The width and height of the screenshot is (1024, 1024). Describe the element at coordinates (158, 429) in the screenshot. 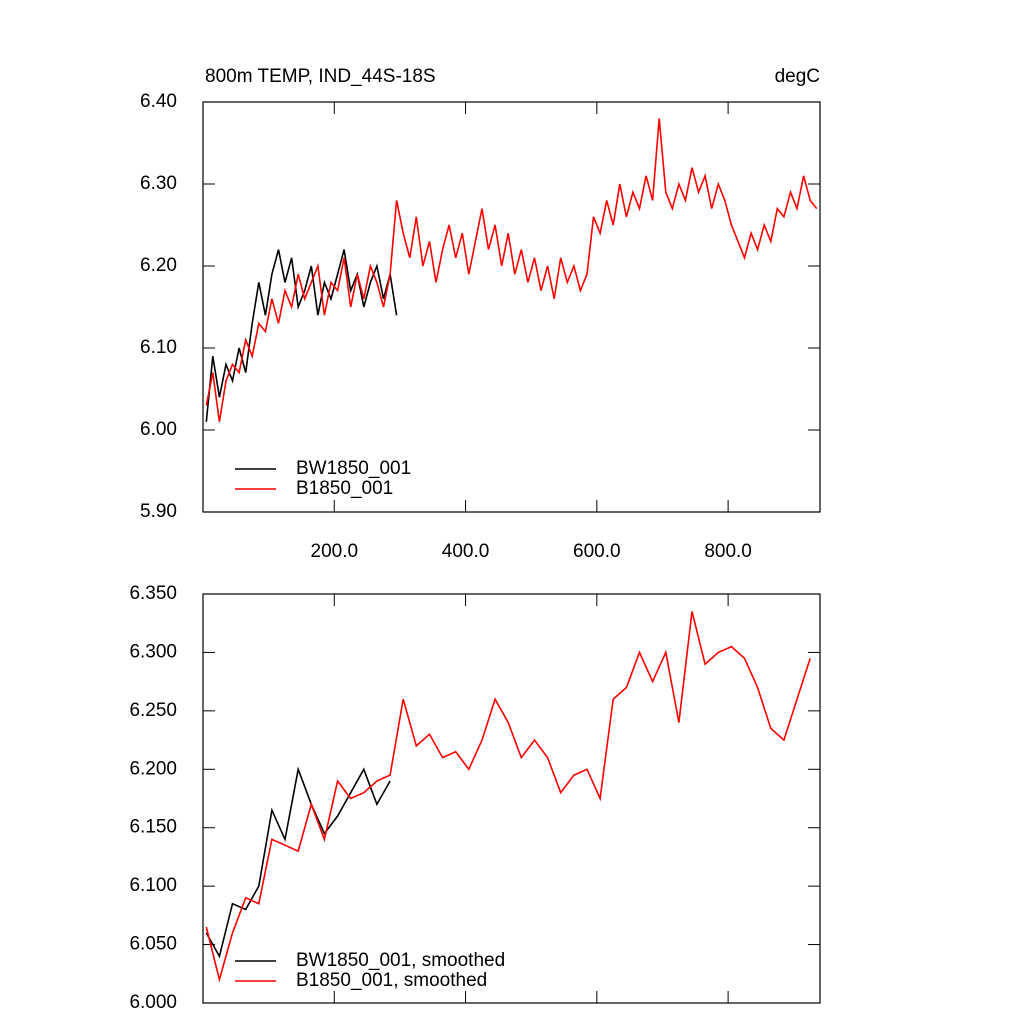

I see `y-tick-label: 6.00` at that location.